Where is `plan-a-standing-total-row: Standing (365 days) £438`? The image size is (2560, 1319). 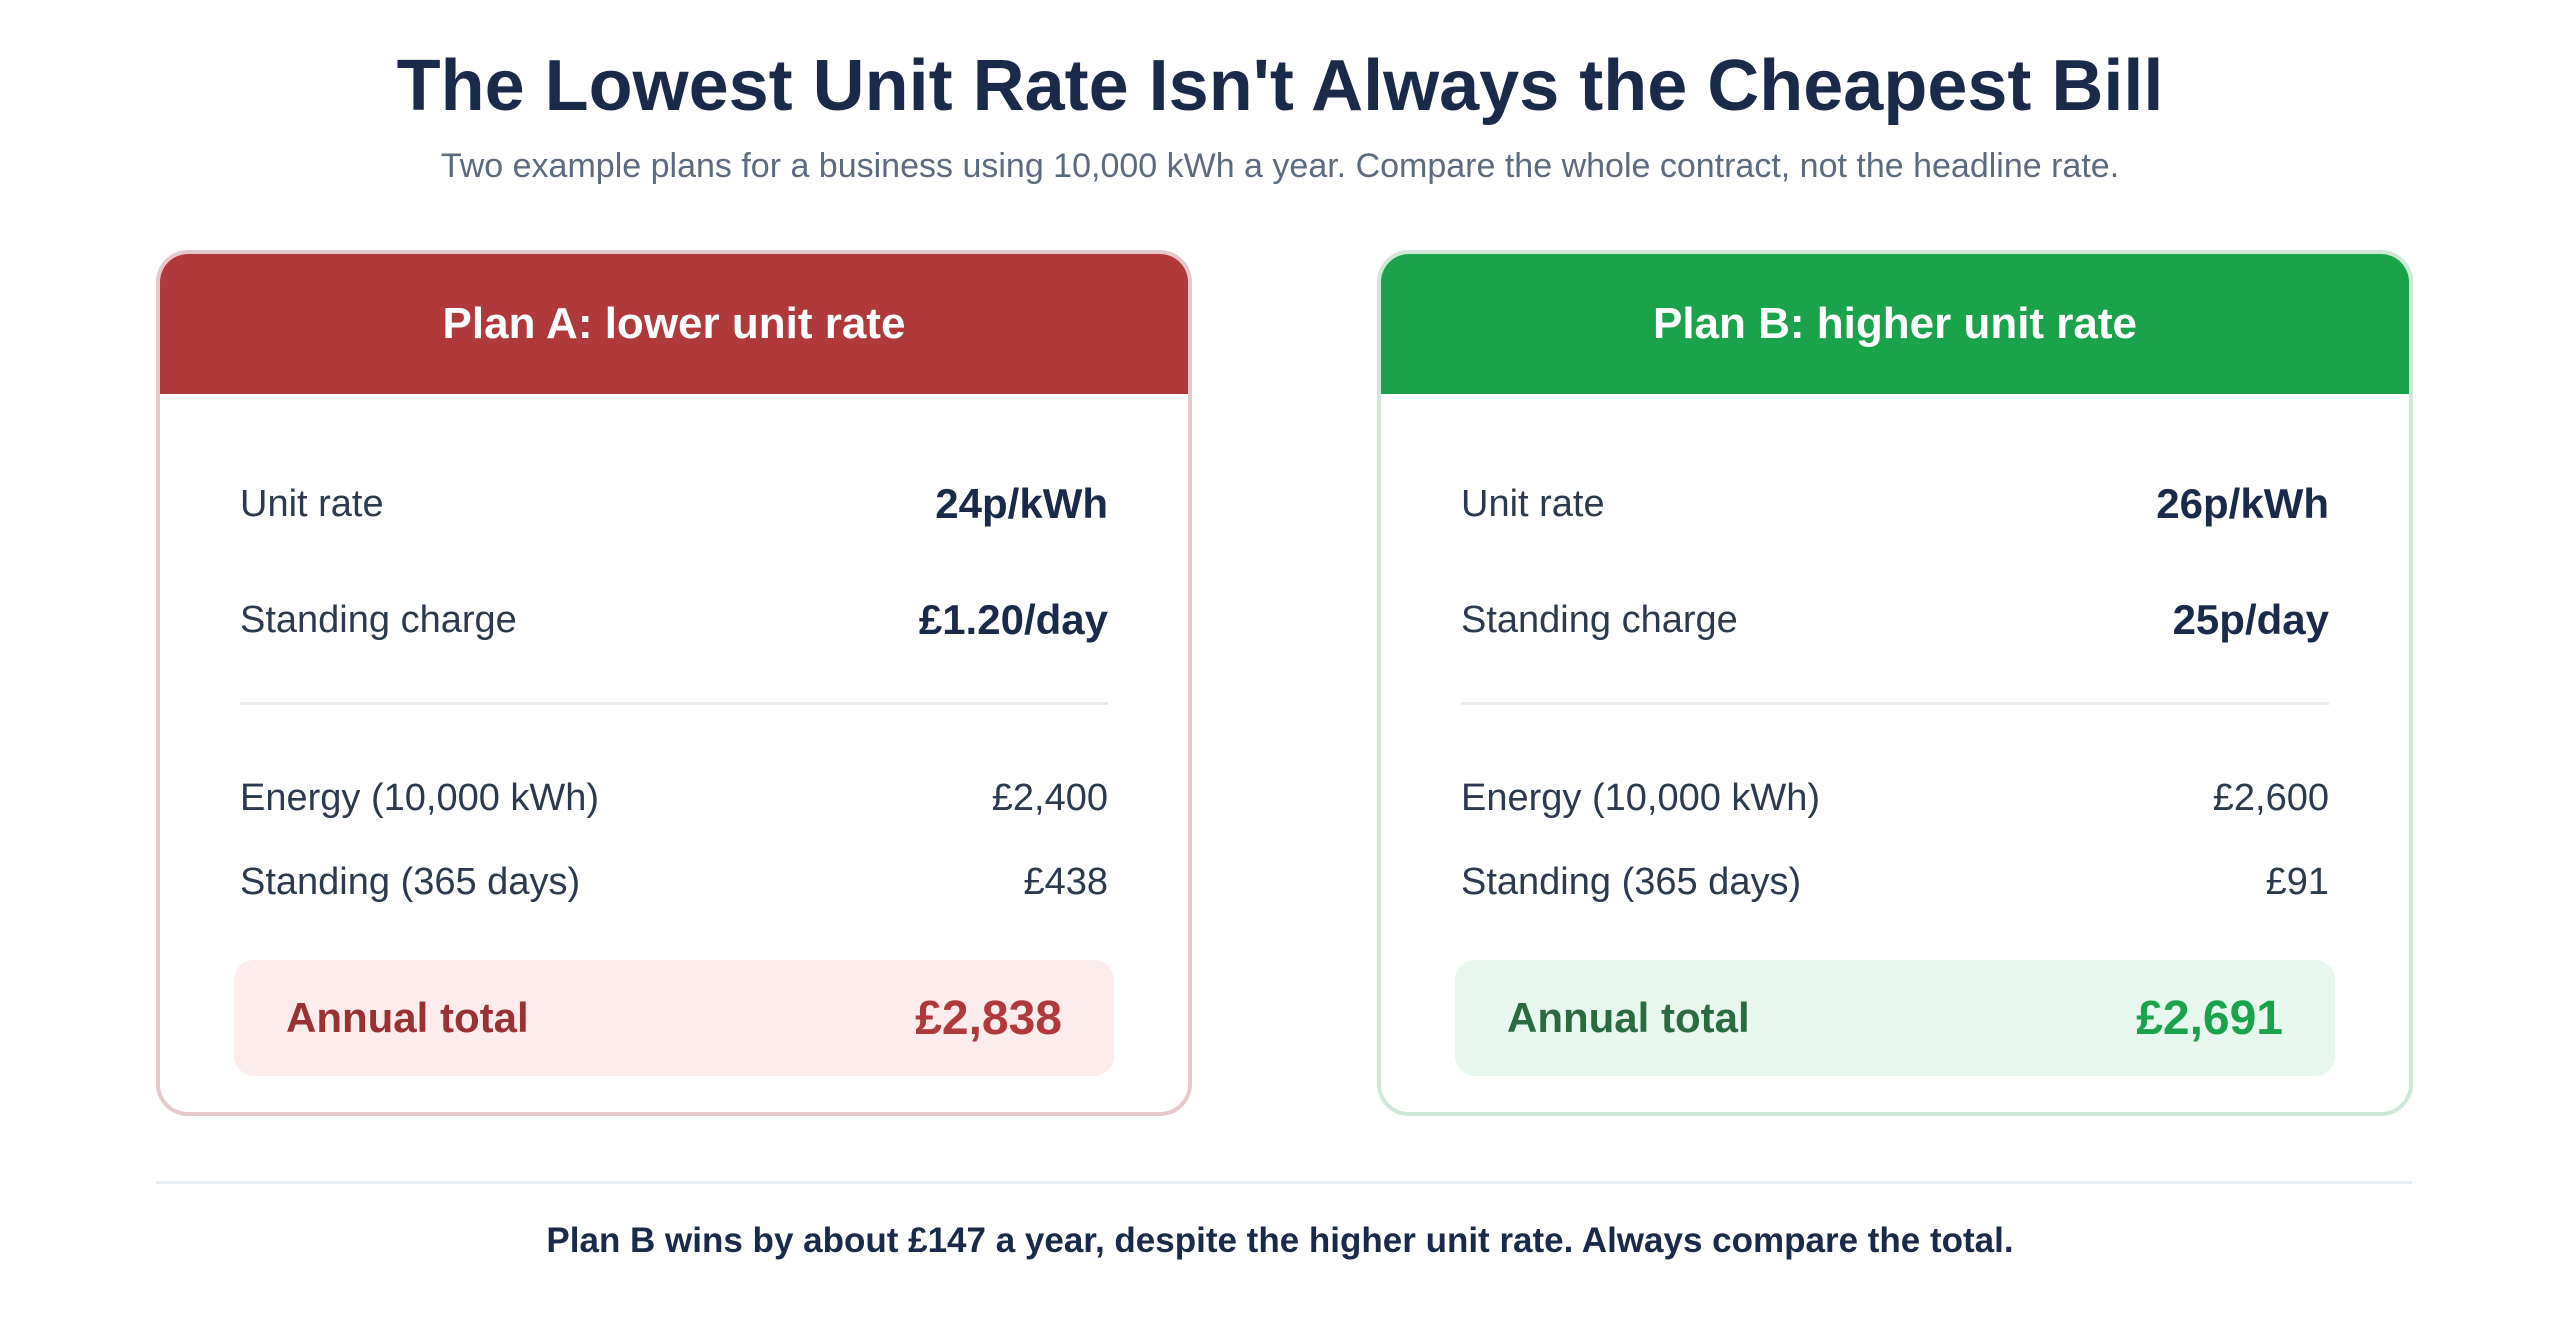 plan-a-standing-total-row: Standing (365 days) £438 is located at coordinates (674, 882).